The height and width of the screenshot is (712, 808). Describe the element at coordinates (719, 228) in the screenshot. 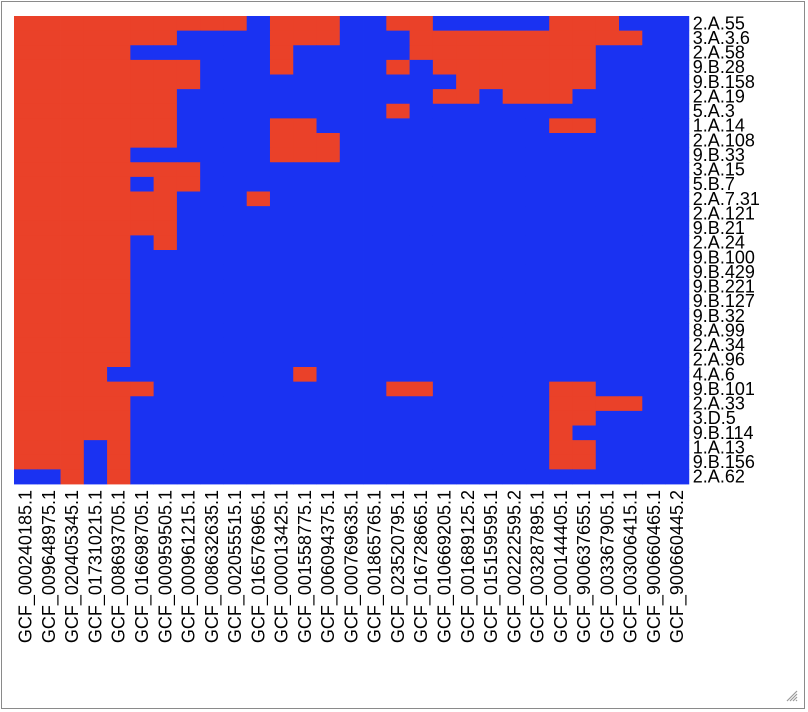

I see `row-label: 9.B.21` at that location.